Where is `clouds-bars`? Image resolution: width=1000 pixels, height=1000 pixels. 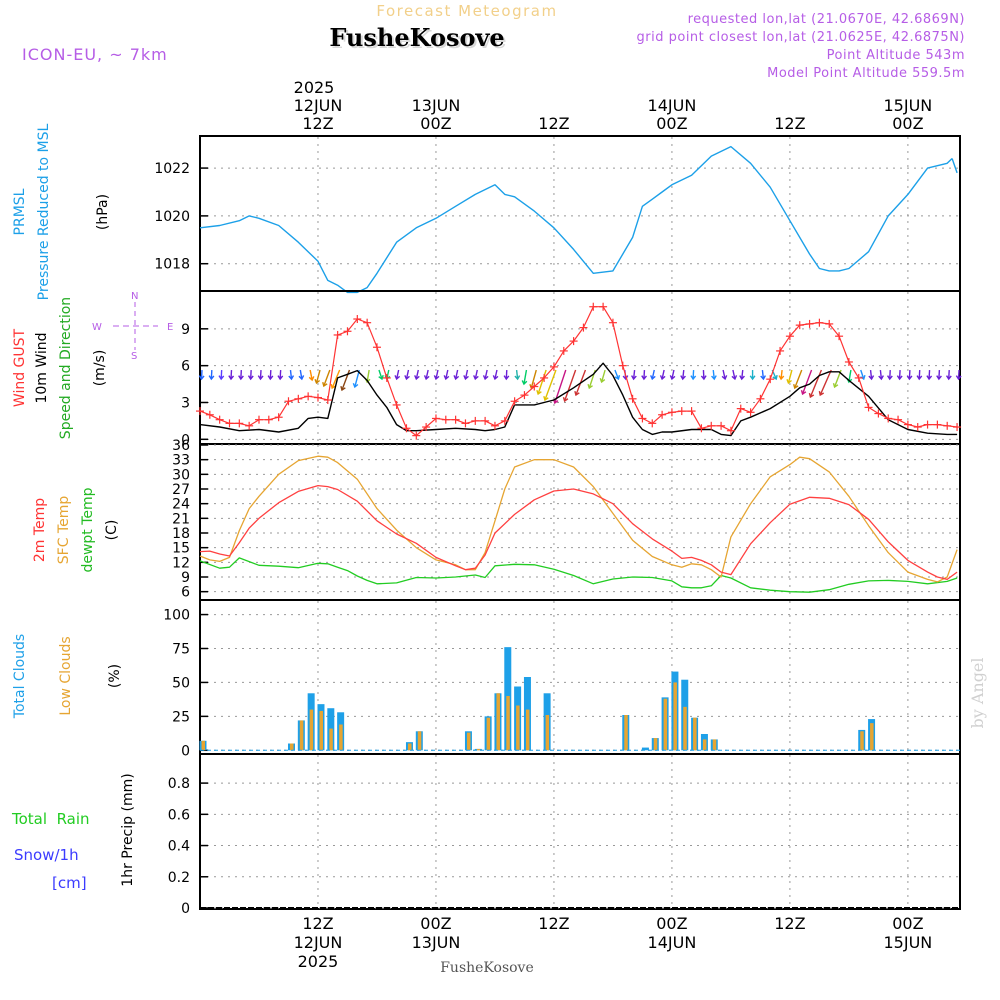 clouds-bars is located at coordinates (579, 699).